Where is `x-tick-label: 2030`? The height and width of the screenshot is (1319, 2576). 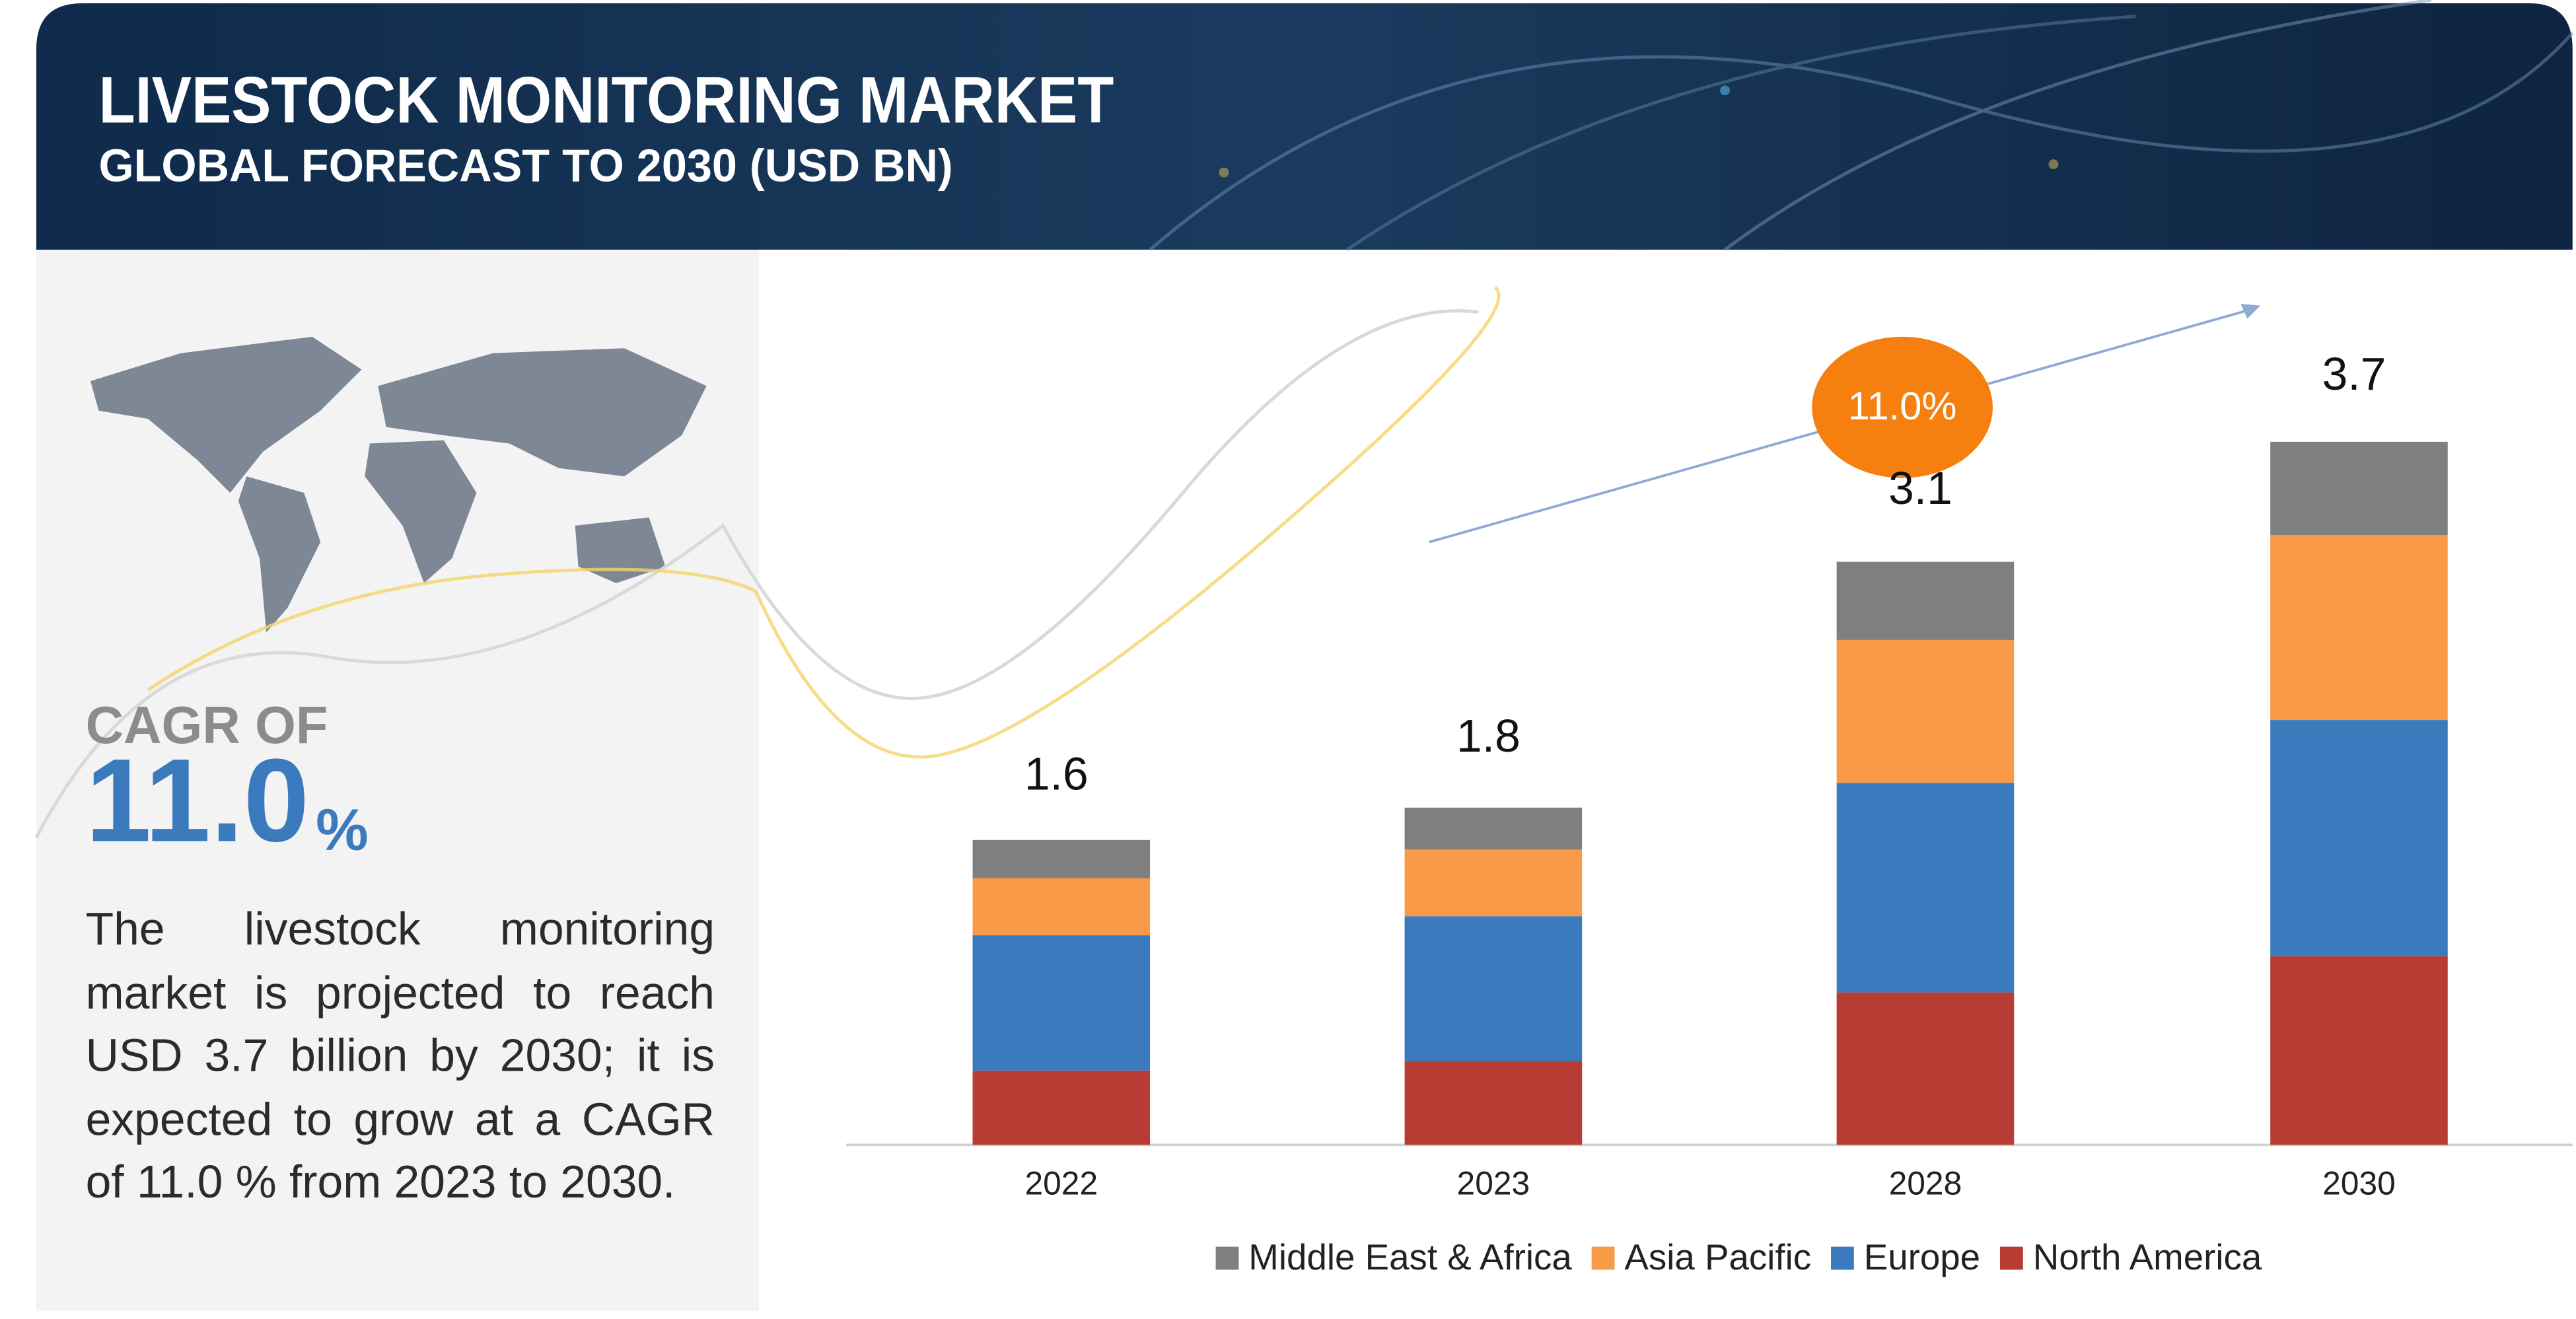
x-tick-label: 2030 is located at coordinates (2359, 1183).